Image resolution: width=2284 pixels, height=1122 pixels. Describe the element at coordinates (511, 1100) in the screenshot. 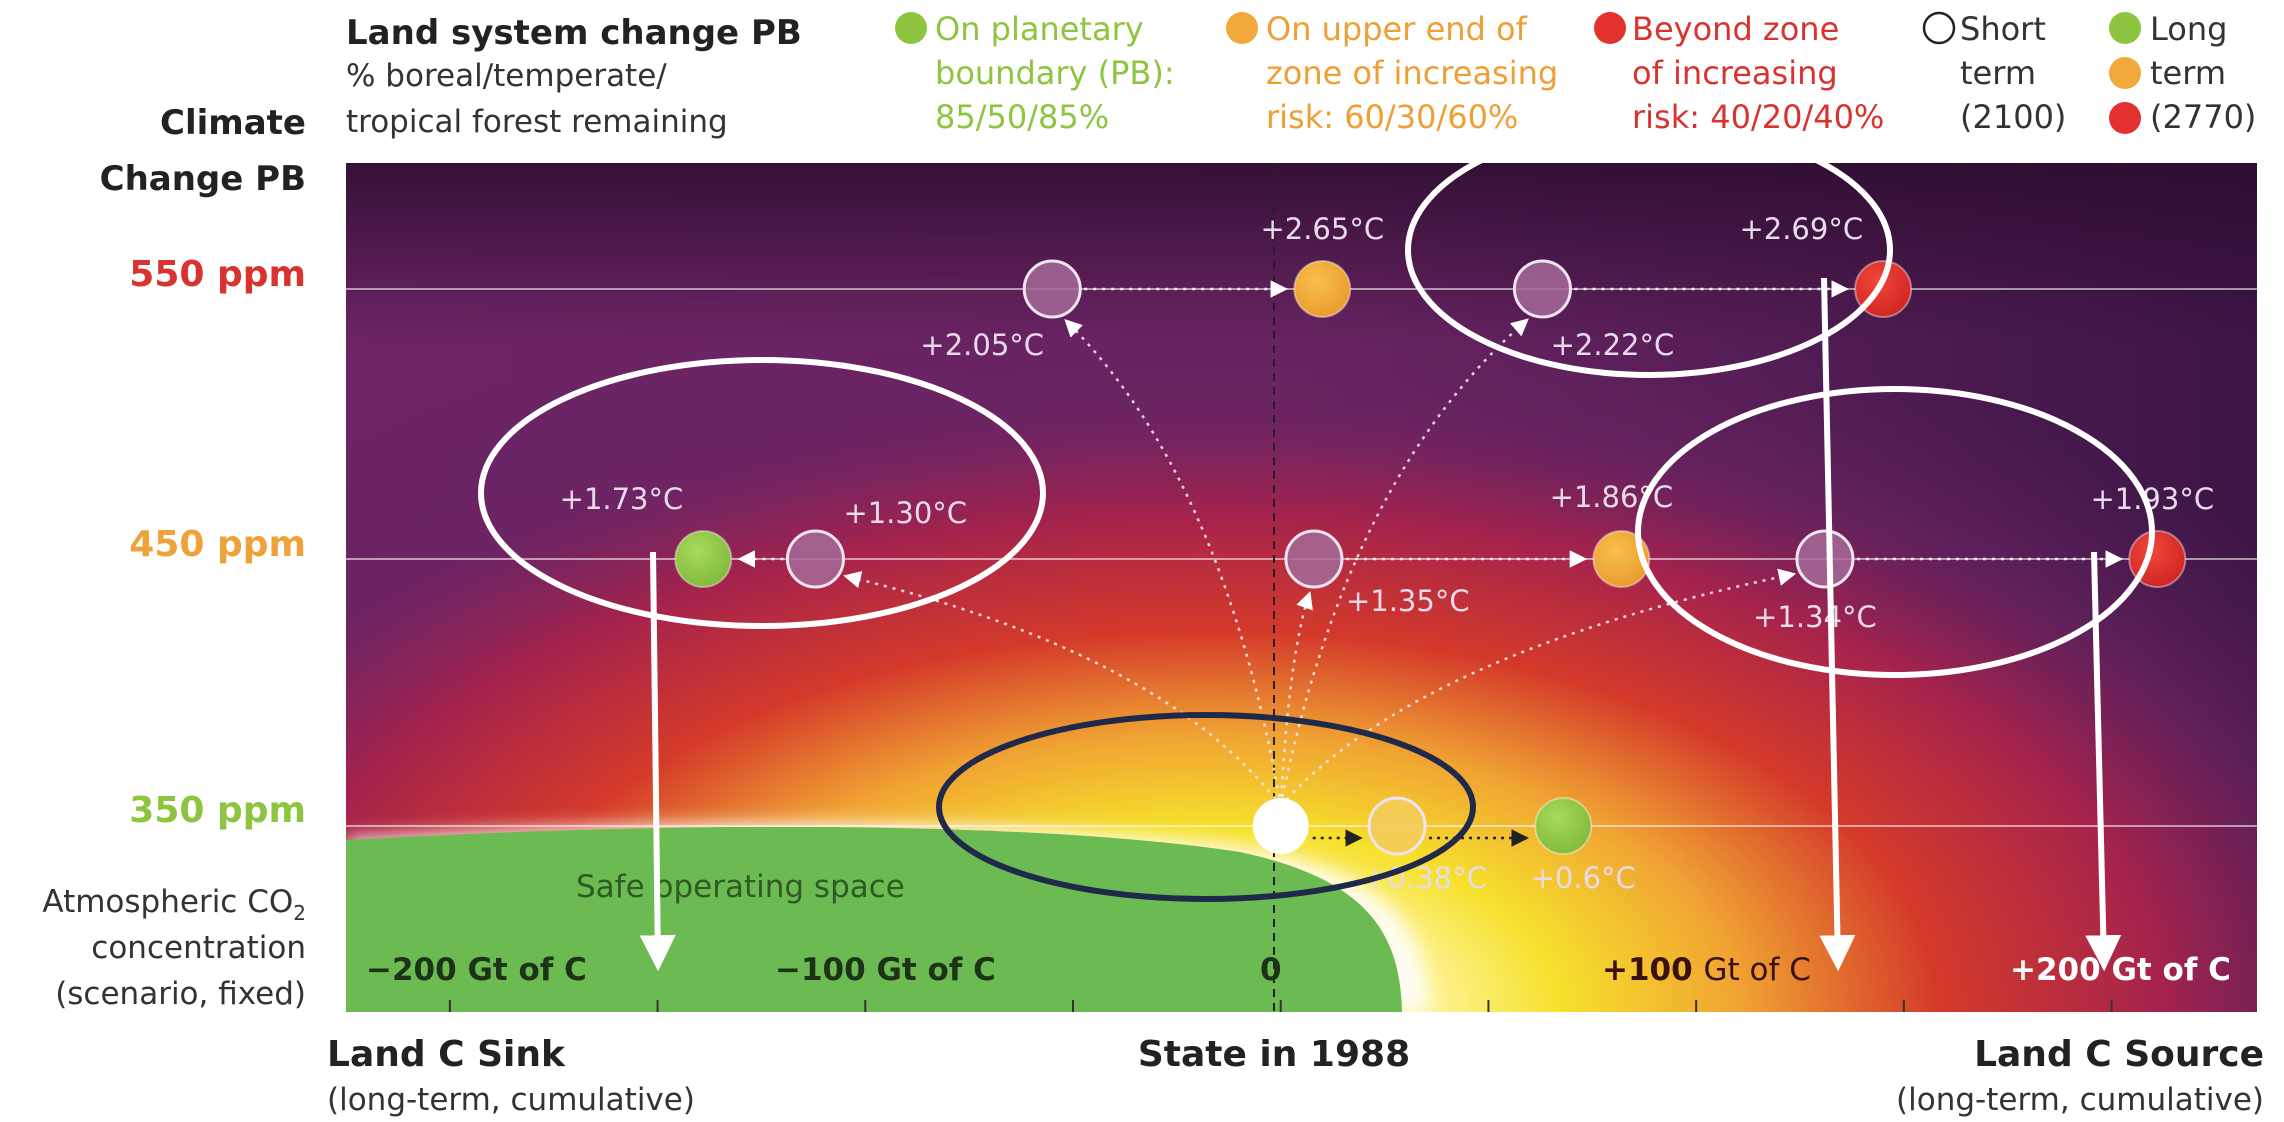

I see `land-c-sink-sub: (long-term, cumulative)` at that location.